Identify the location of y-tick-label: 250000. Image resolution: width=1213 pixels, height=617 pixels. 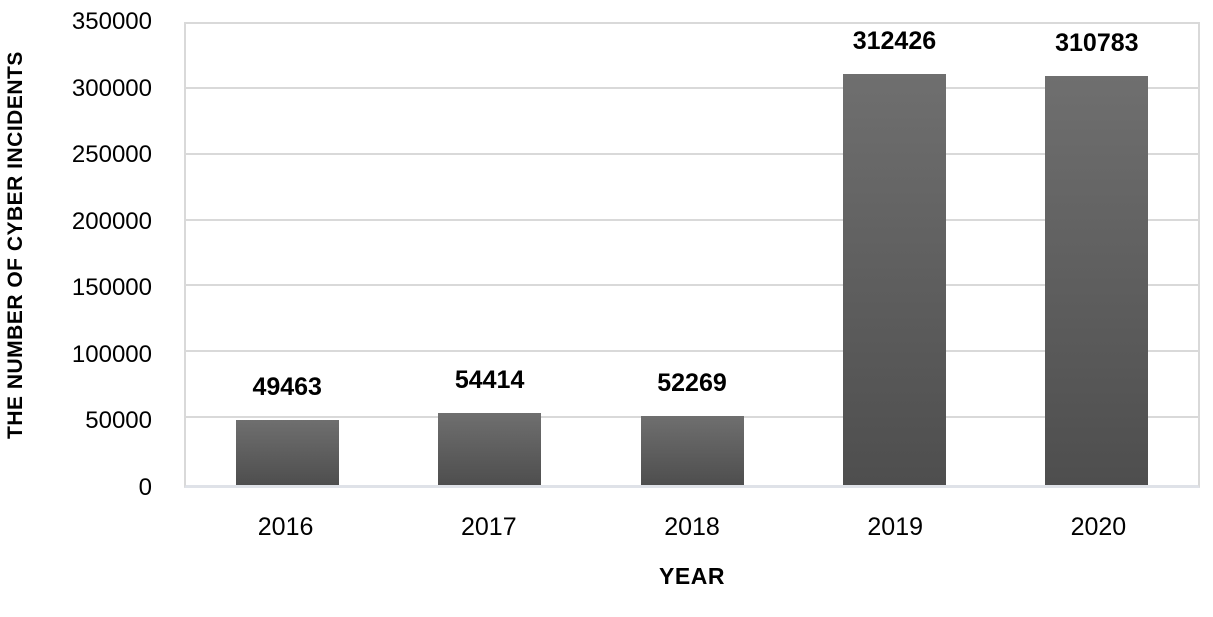
(111, 155).